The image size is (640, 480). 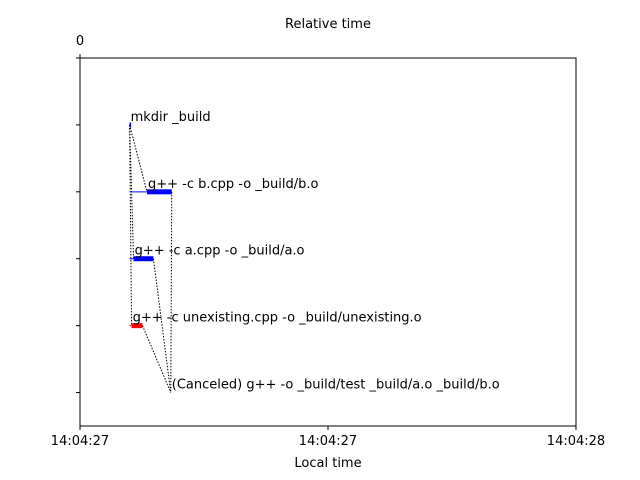 I want to click on x-axis-label: Local time, so click(x=327, y=463).